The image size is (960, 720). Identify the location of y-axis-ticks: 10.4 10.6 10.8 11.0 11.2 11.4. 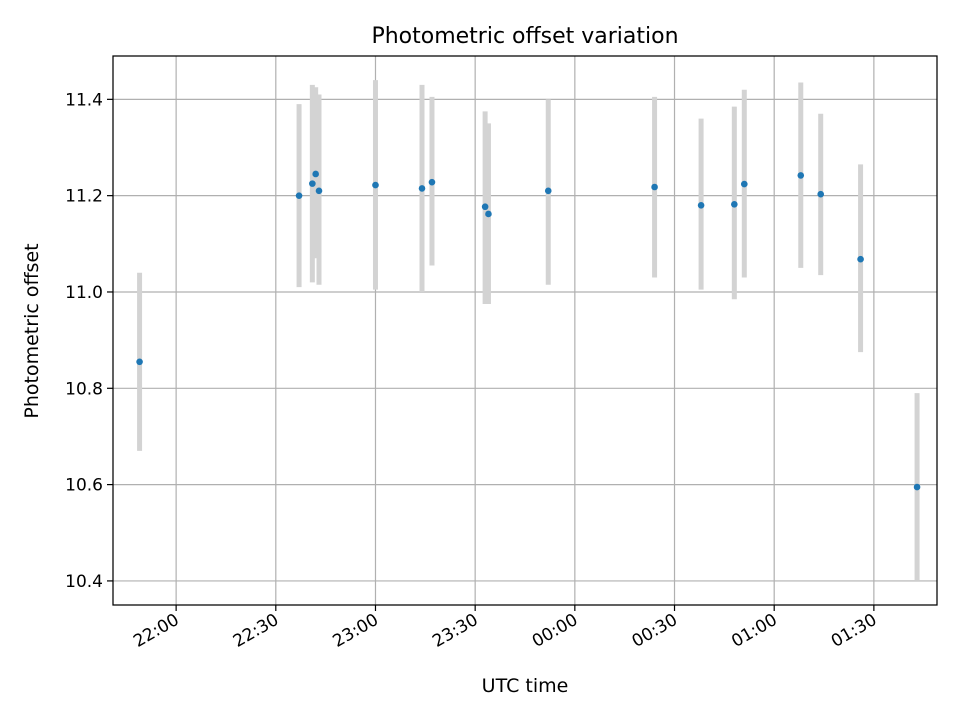
(89, 341).